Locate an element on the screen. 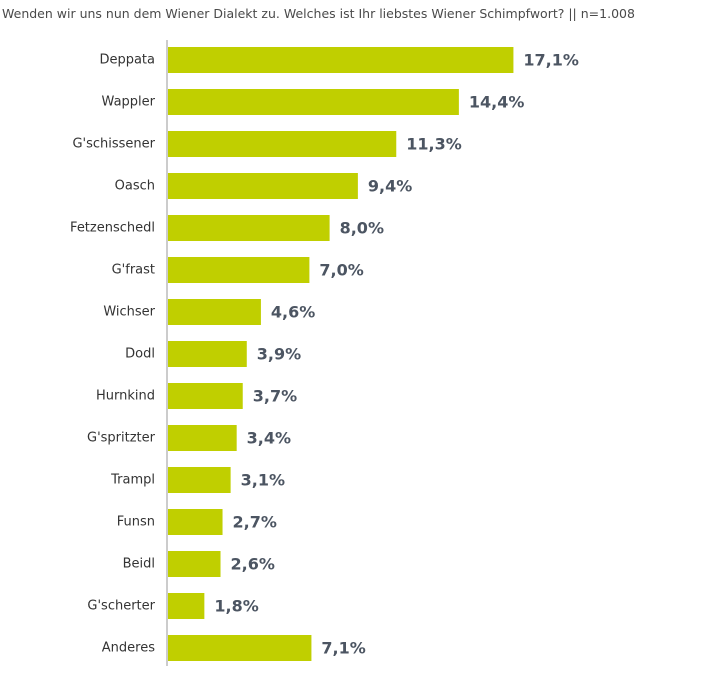 The width and height of the screenshot is (709, 678). value-label: 3,7% is located at coordinates (275, 396).